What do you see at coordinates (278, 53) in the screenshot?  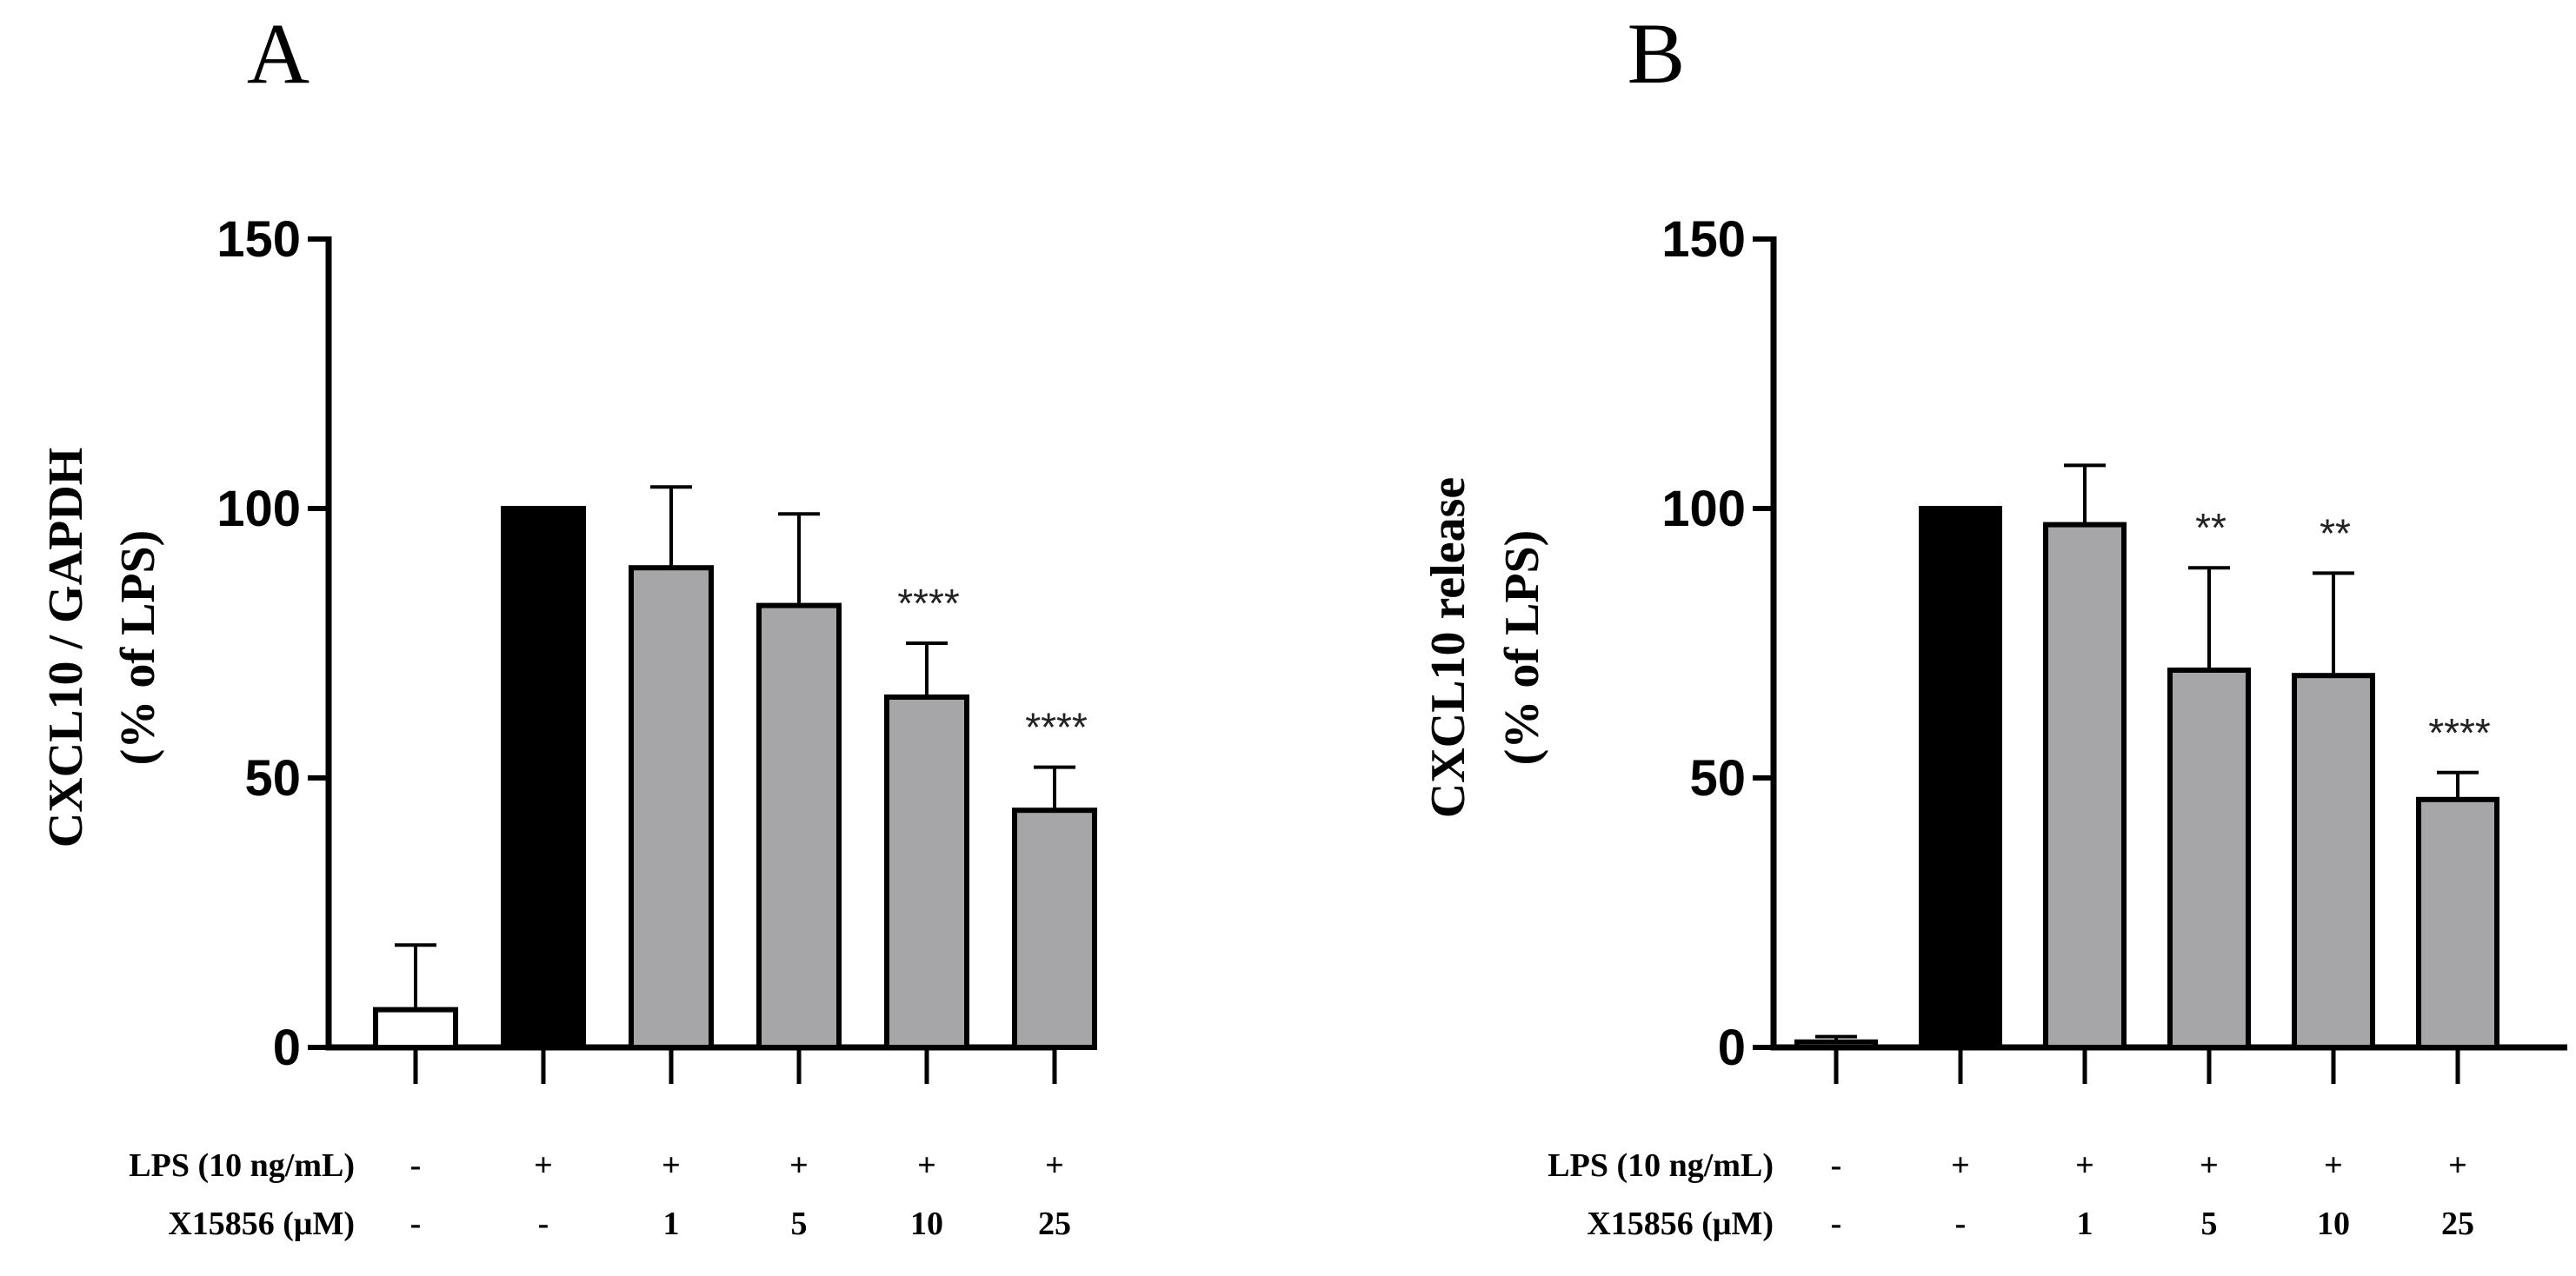 I see `panel-letter: A` at bounding box center [278, 53].